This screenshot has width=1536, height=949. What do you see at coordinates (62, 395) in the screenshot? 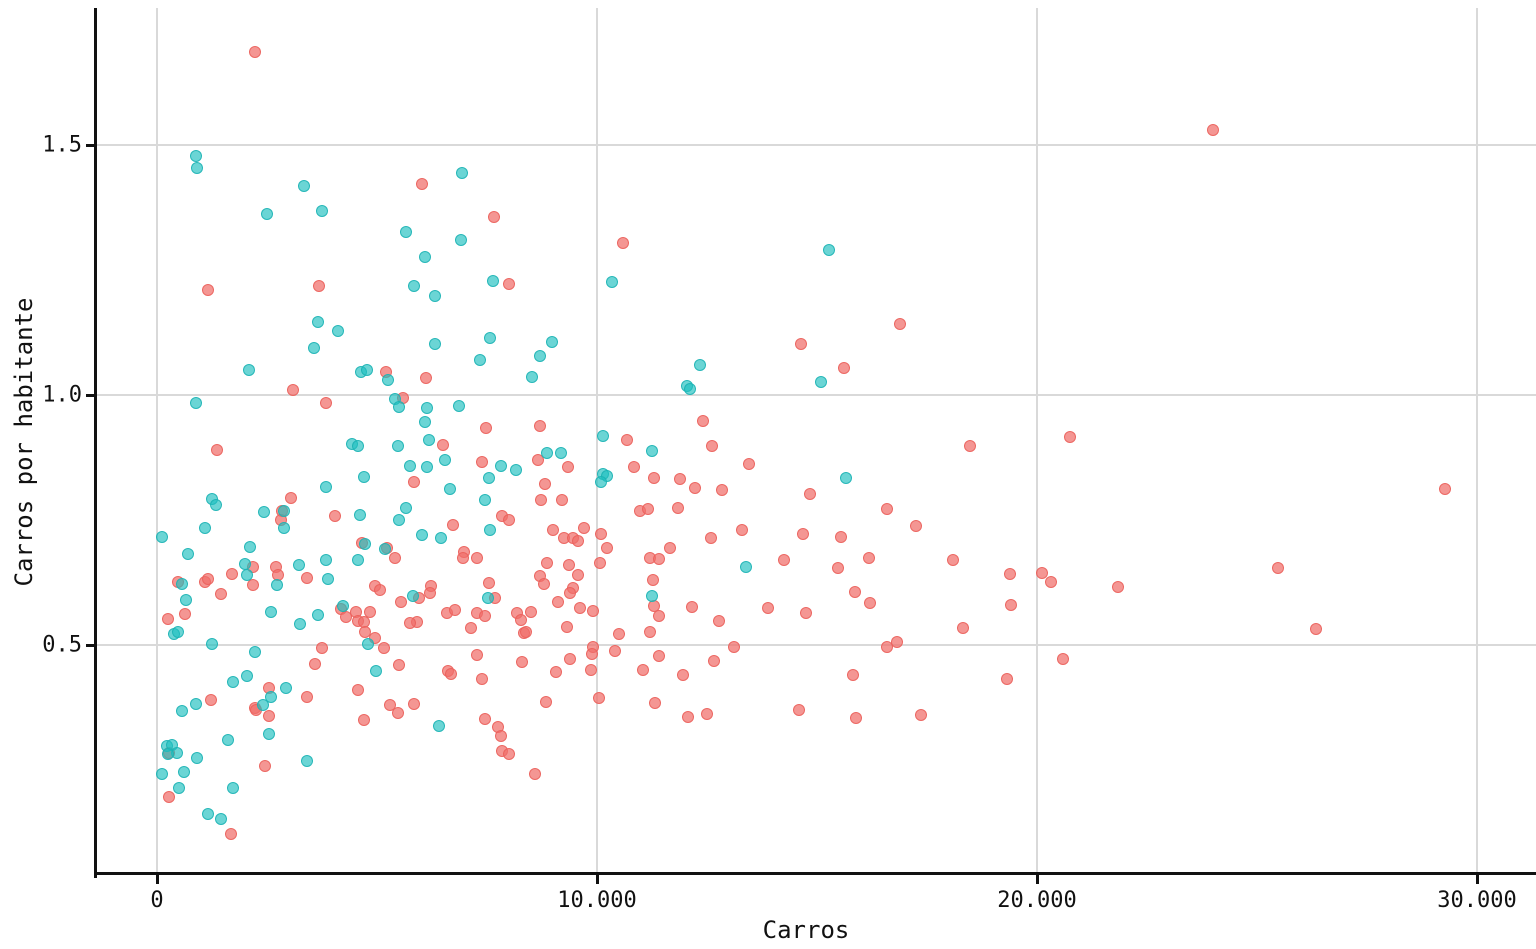
I see `y-tick-label: 1.0` at bounding box center [62, 395].